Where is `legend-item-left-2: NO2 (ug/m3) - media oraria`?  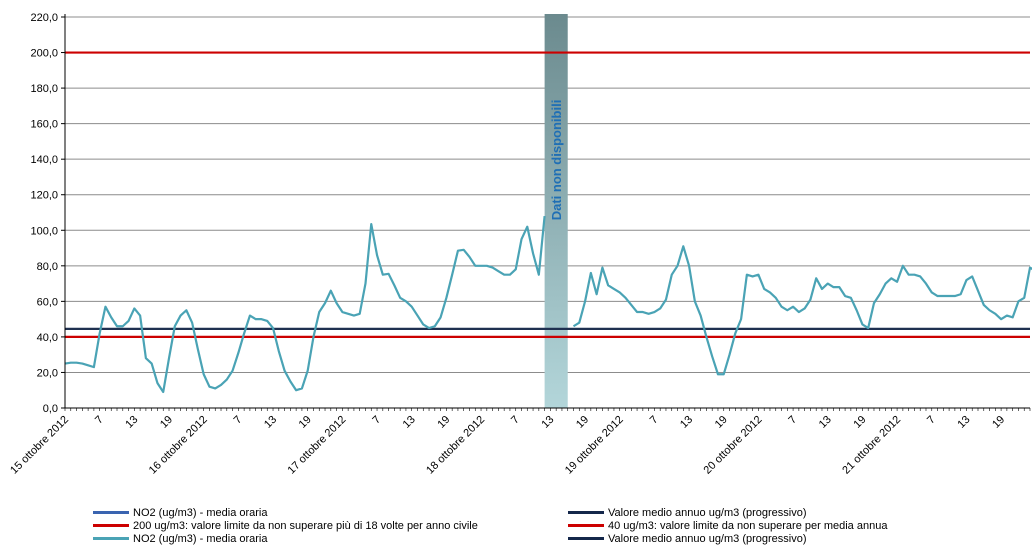
legend-item-left-2: NO2 (ug/m3) - media oraria is located at coordinates (180, 539).